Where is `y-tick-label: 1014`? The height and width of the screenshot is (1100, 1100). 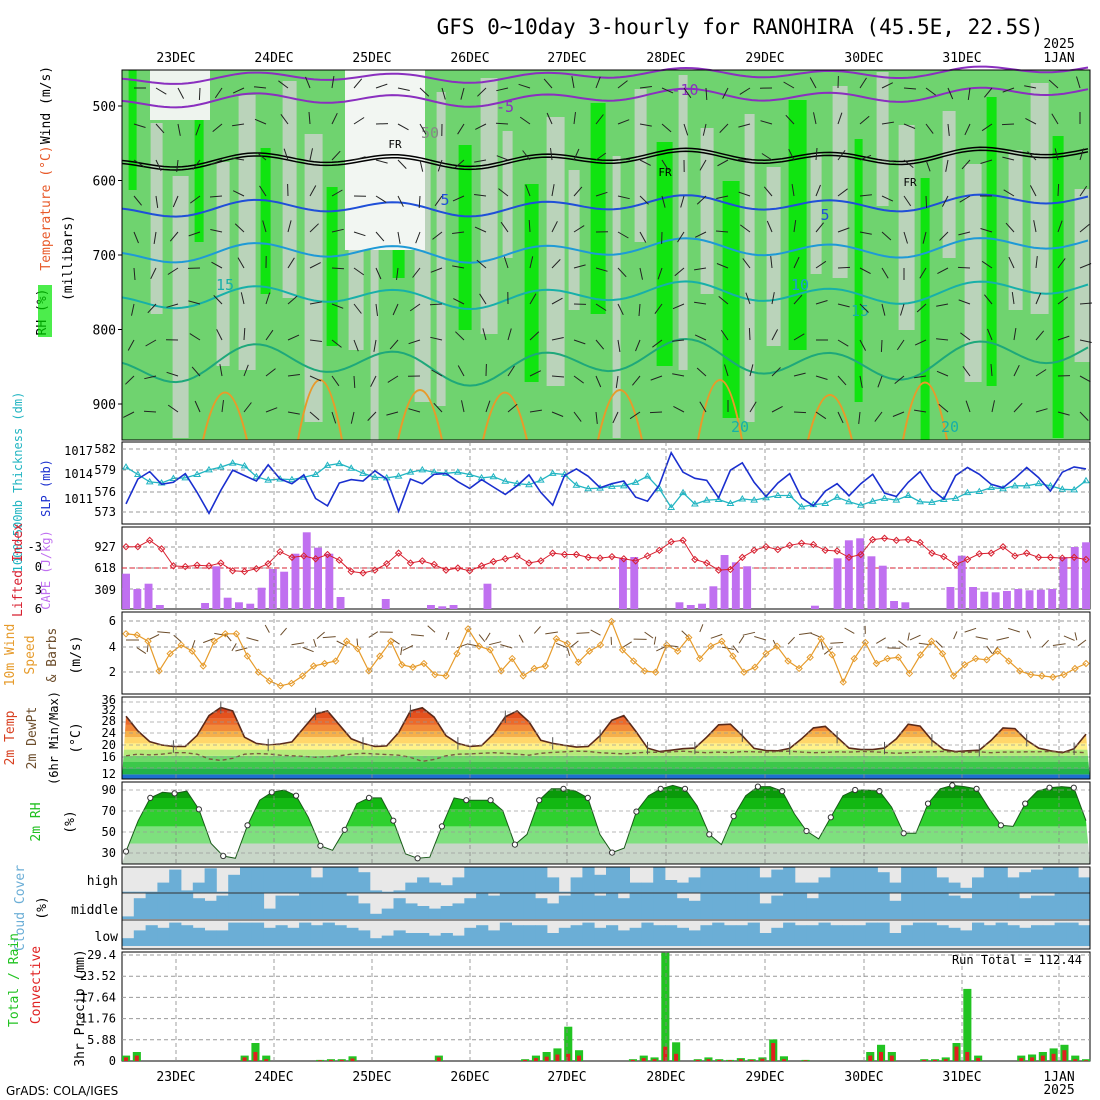 y-tick-label: 1014 is located at coordinates (78, 474).